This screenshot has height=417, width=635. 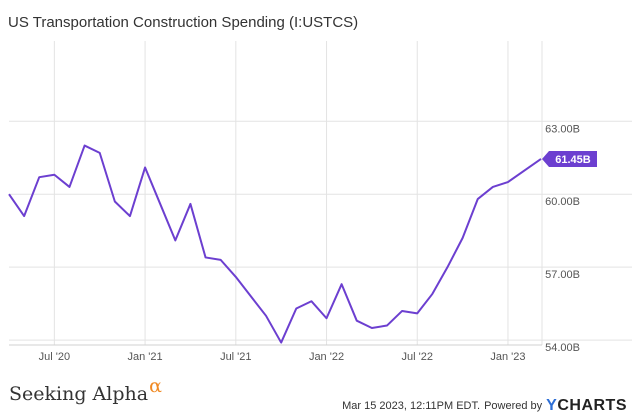 What do you see at coordinates (235, 357) in the screenshot?
I see `x-tick-label: Jul '21` at bounding box center [235, 357].